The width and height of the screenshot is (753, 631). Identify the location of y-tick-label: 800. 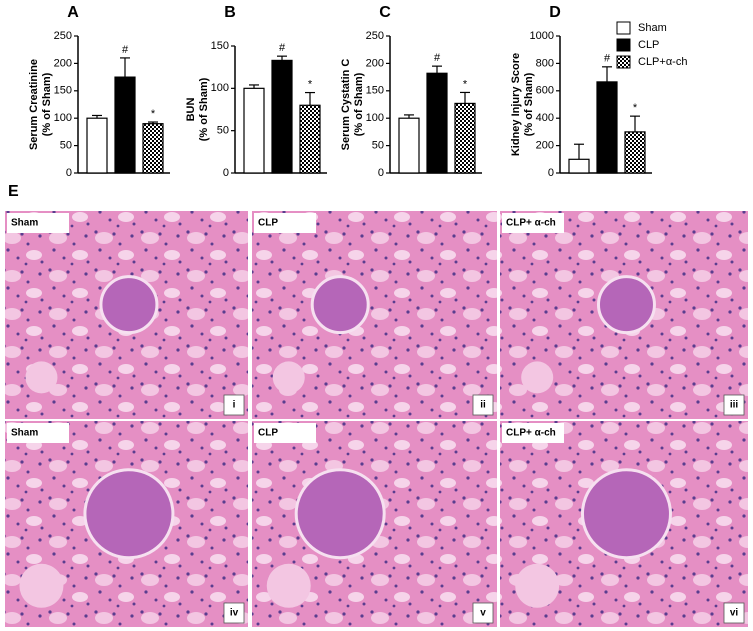
(545, 63).